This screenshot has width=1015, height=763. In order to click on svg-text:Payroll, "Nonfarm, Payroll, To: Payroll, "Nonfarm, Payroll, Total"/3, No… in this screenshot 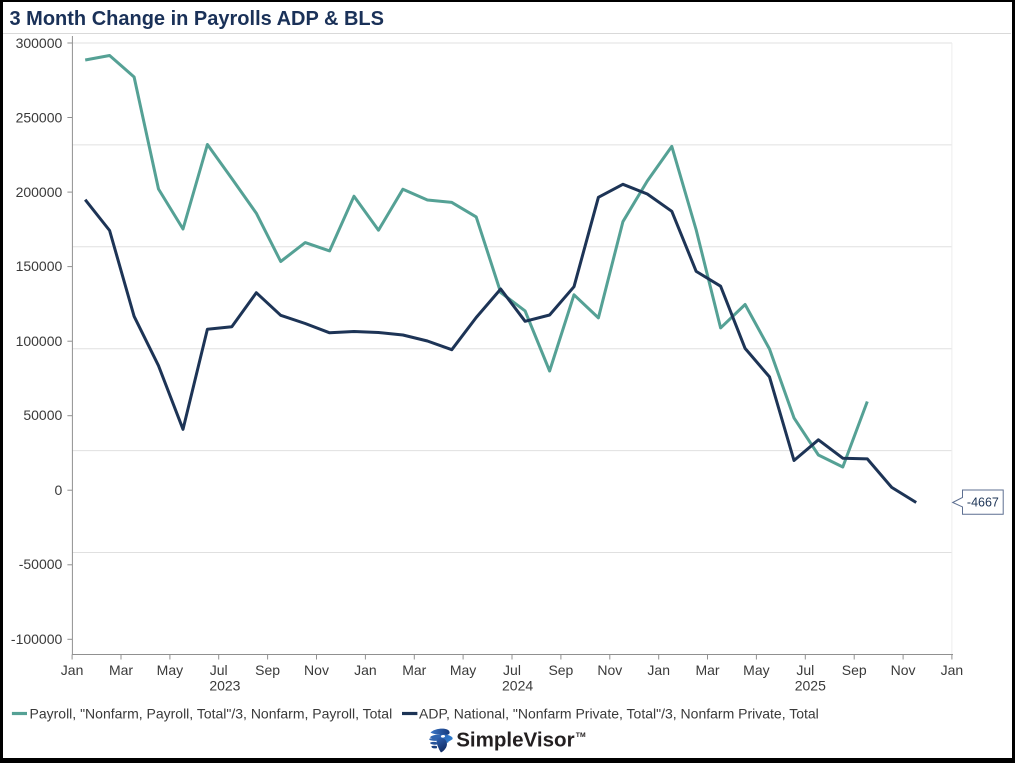, I will do `click(211, 714)`.